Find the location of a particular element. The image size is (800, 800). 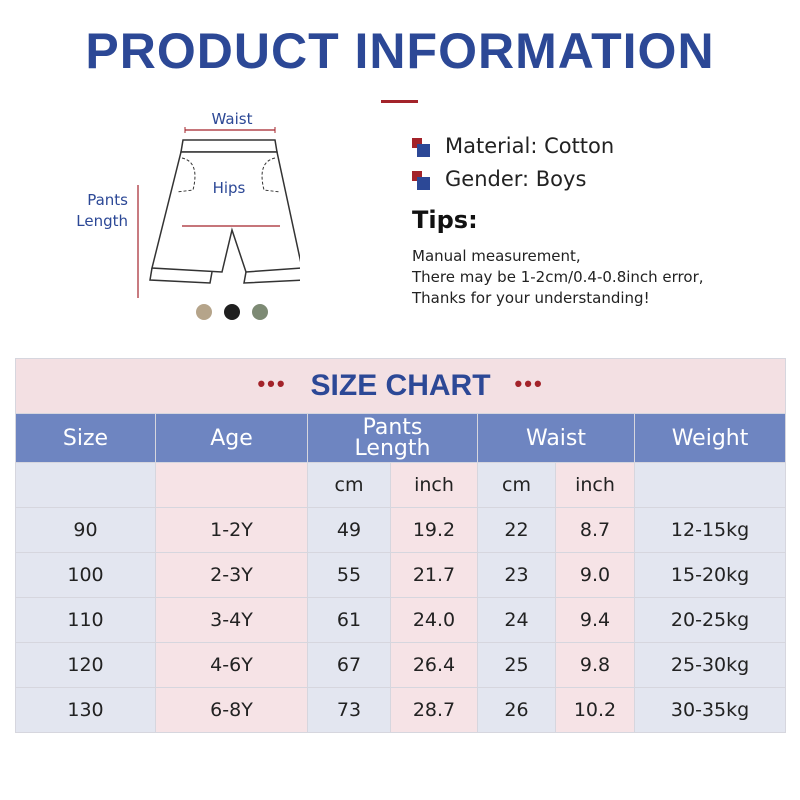

cell: 24.0 is located at coordinates (434, 620).